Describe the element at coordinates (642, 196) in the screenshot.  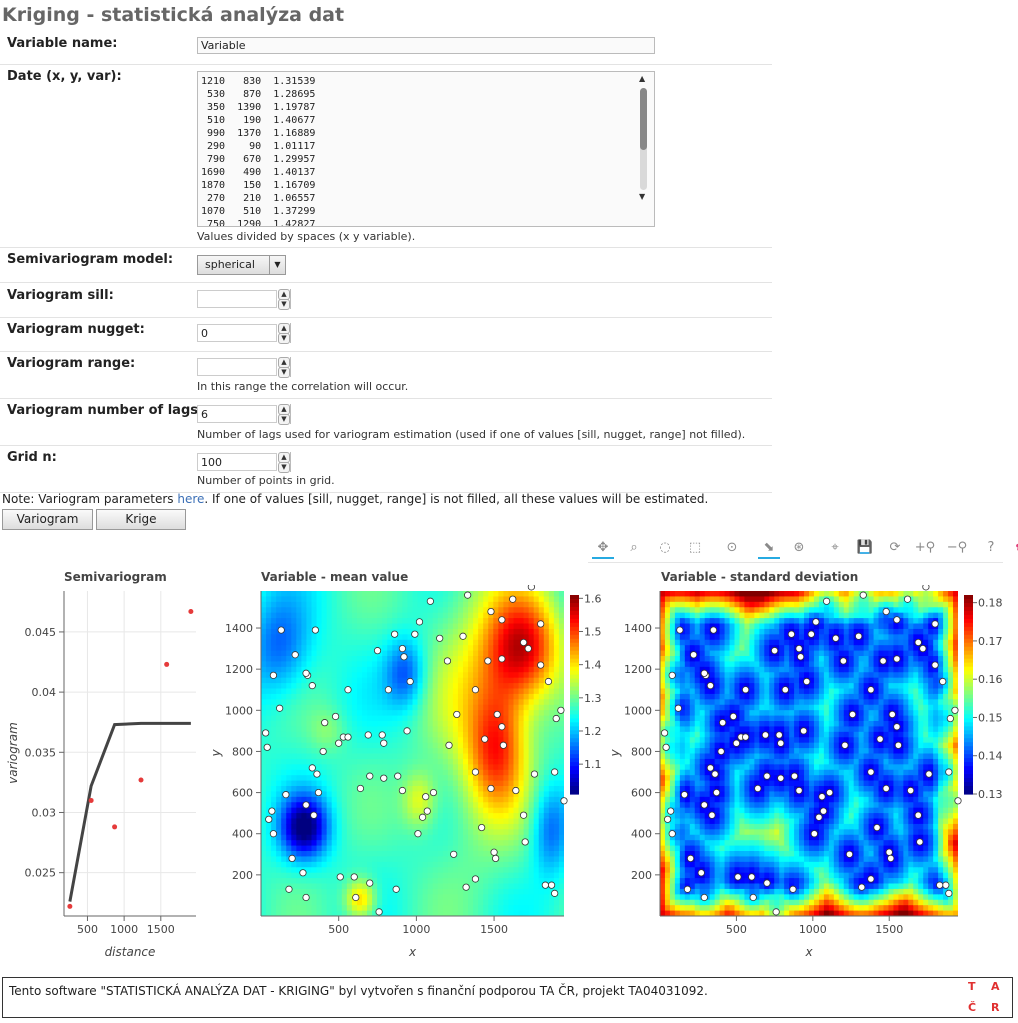
I see `scroll-down-arrow-icon: ▼` at that location.